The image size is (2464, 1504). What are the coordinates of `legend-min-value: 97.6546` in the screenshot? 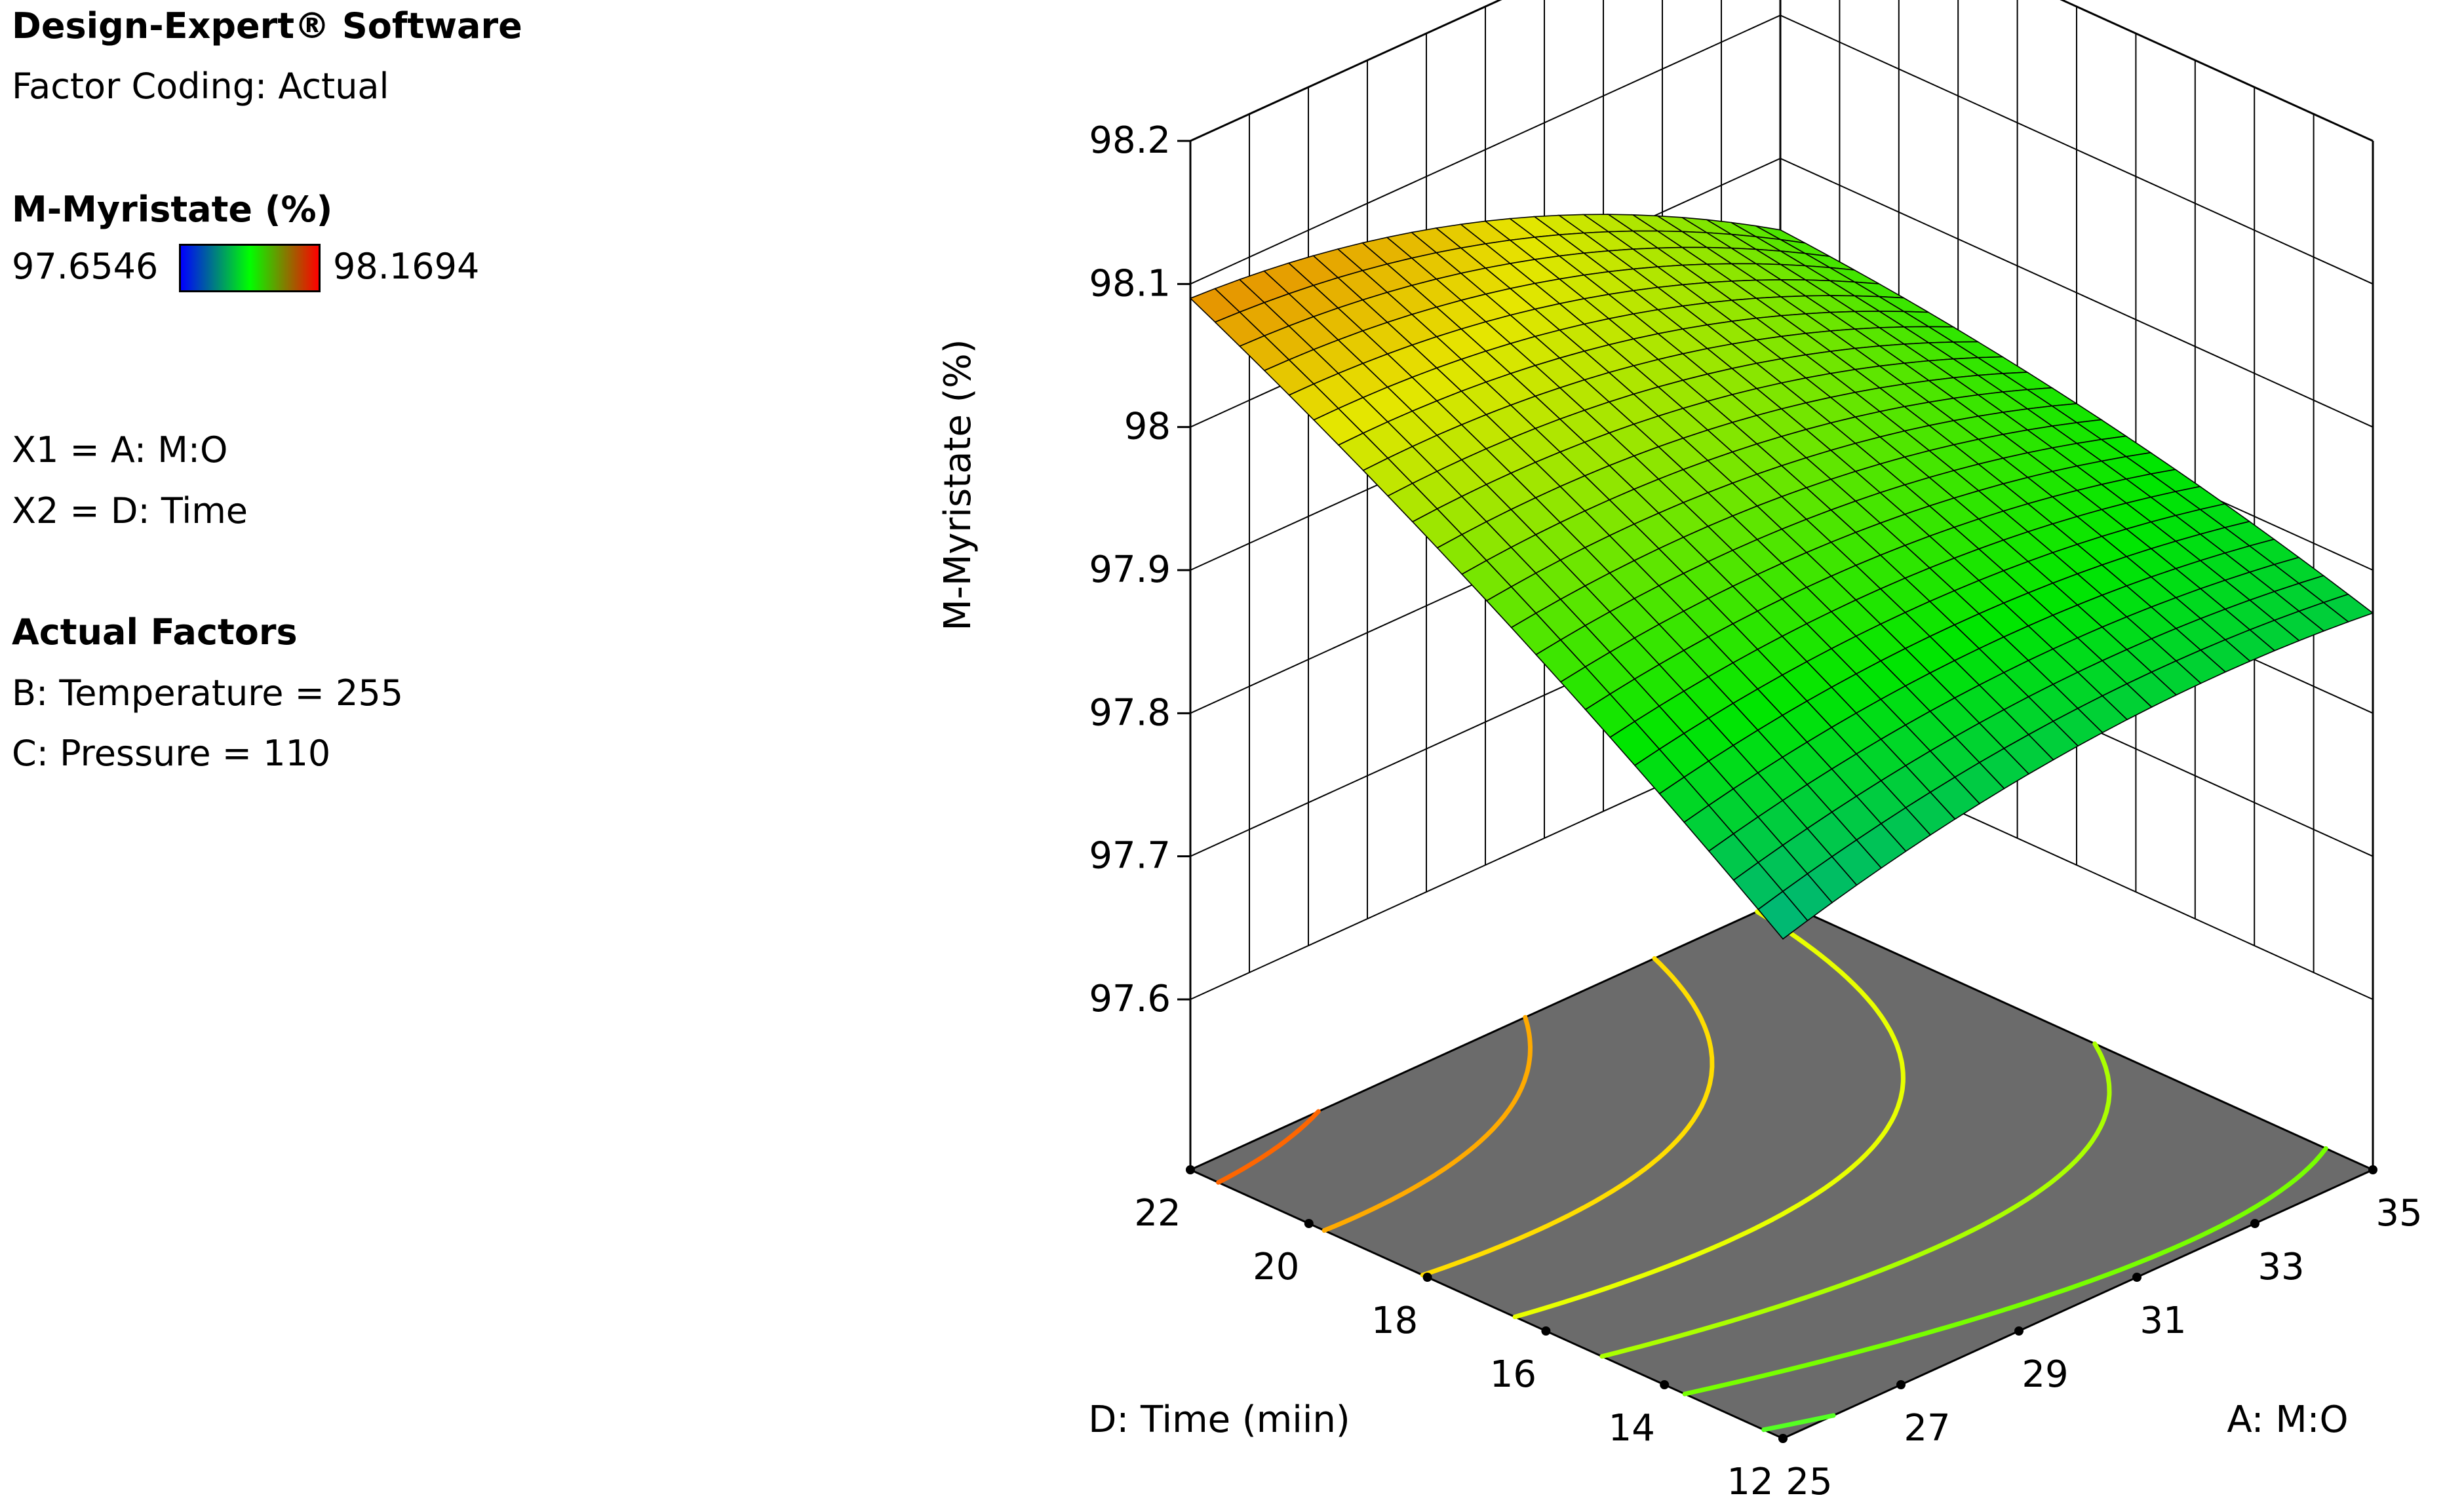 It's located at (85, 266).